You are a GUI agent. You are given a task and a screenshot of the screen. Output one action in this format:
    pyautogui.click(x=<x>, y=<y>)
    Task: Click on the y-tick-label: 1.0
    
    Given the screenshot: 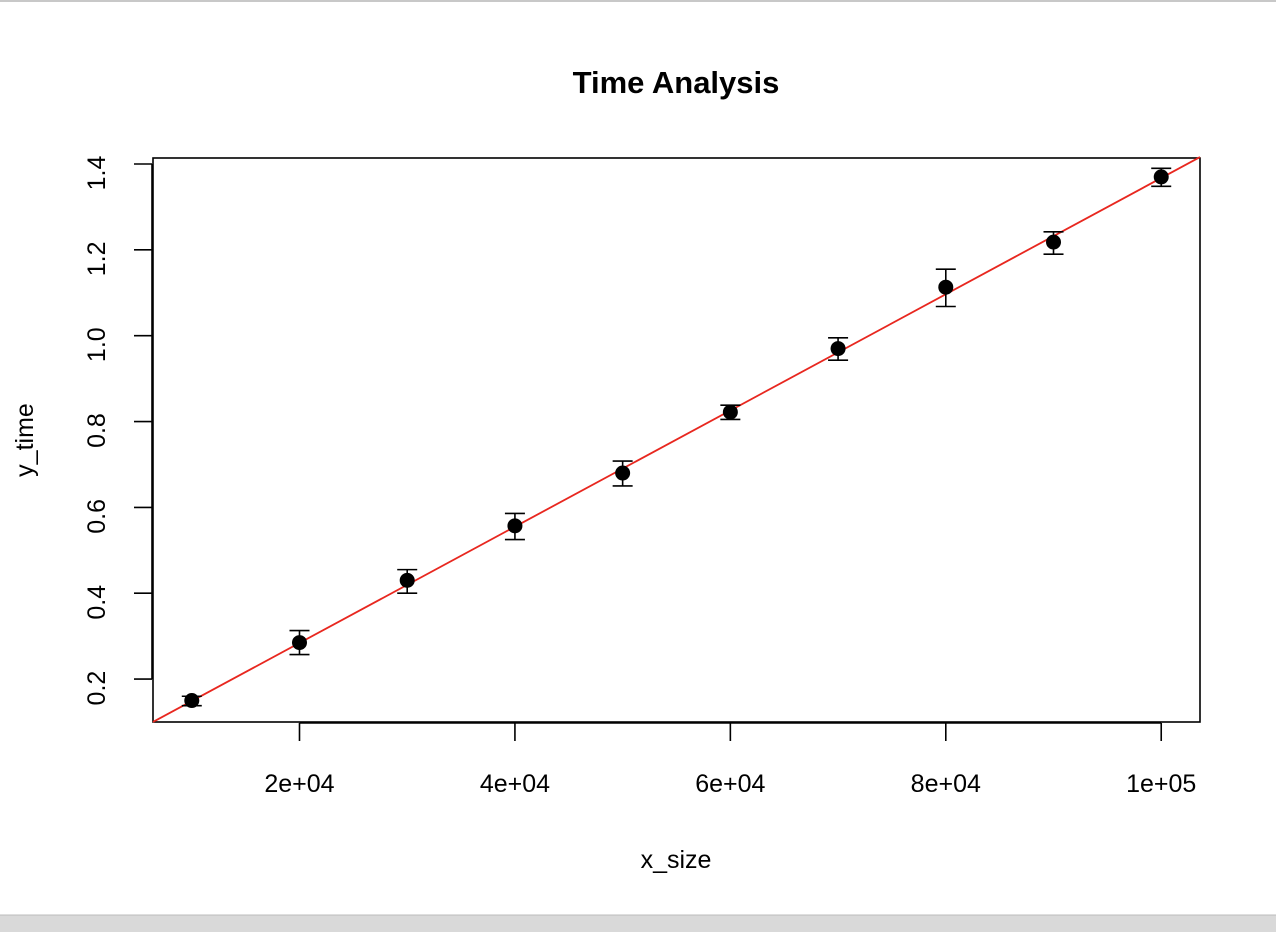 What is the action you would take?
    pyautogui.click(x=97, y=344)
    